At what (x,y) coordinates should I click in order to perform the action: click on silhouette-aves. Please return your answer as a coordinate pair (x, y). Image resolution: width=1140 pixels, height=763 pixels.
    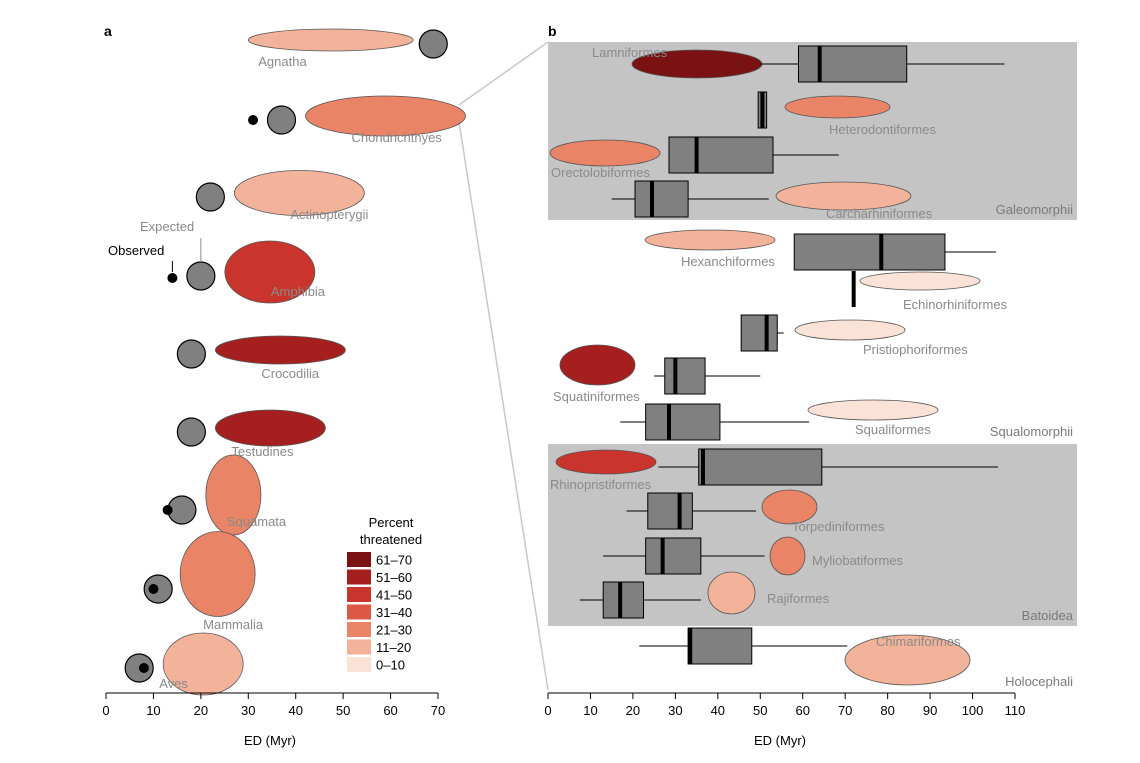
    Looking at the image, I should click on (203, 664).